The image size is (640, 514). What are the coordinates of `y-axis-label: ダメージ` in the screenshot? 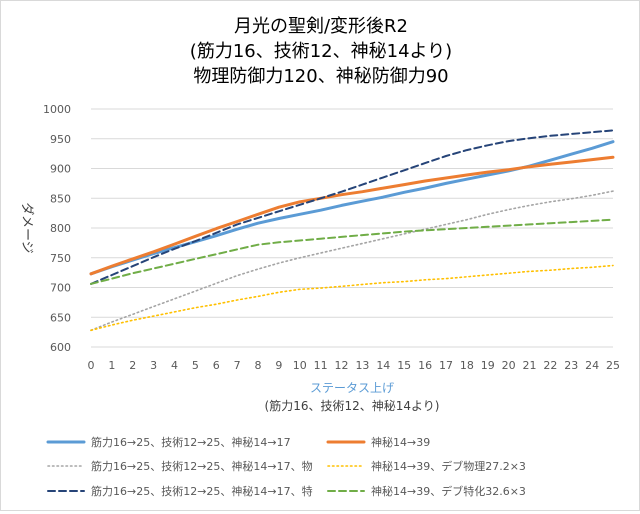 It's located at (26, 227).